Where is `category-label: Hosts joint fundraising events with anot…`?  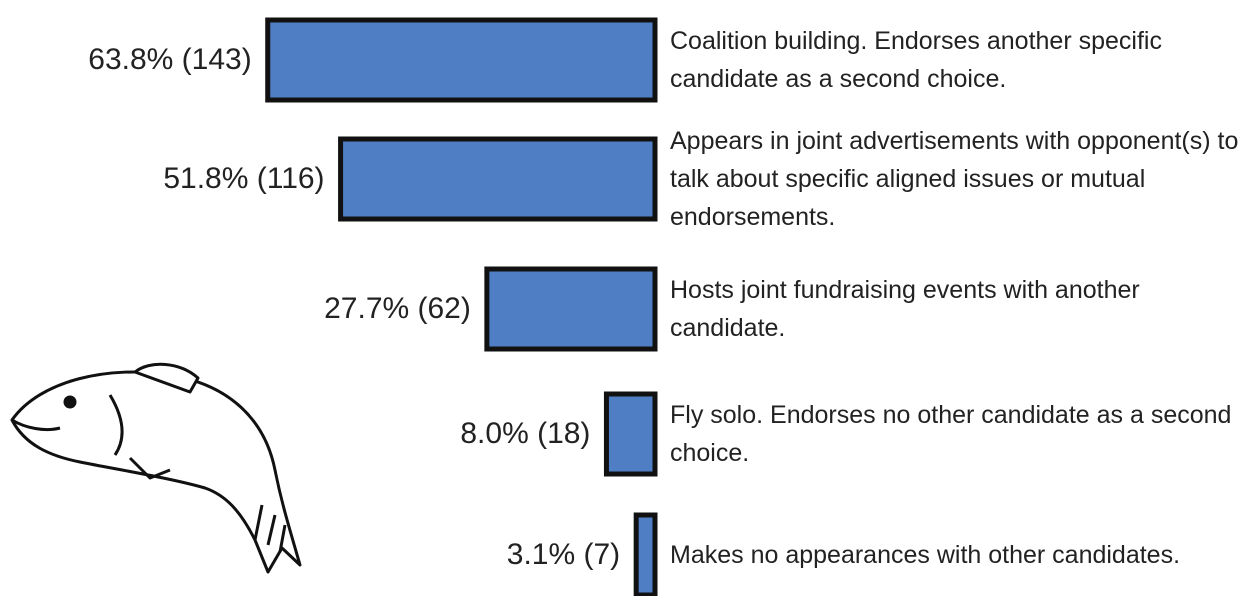 category-label: Hosts joint fundraising events with anot… is located at coordinates (905, 309).